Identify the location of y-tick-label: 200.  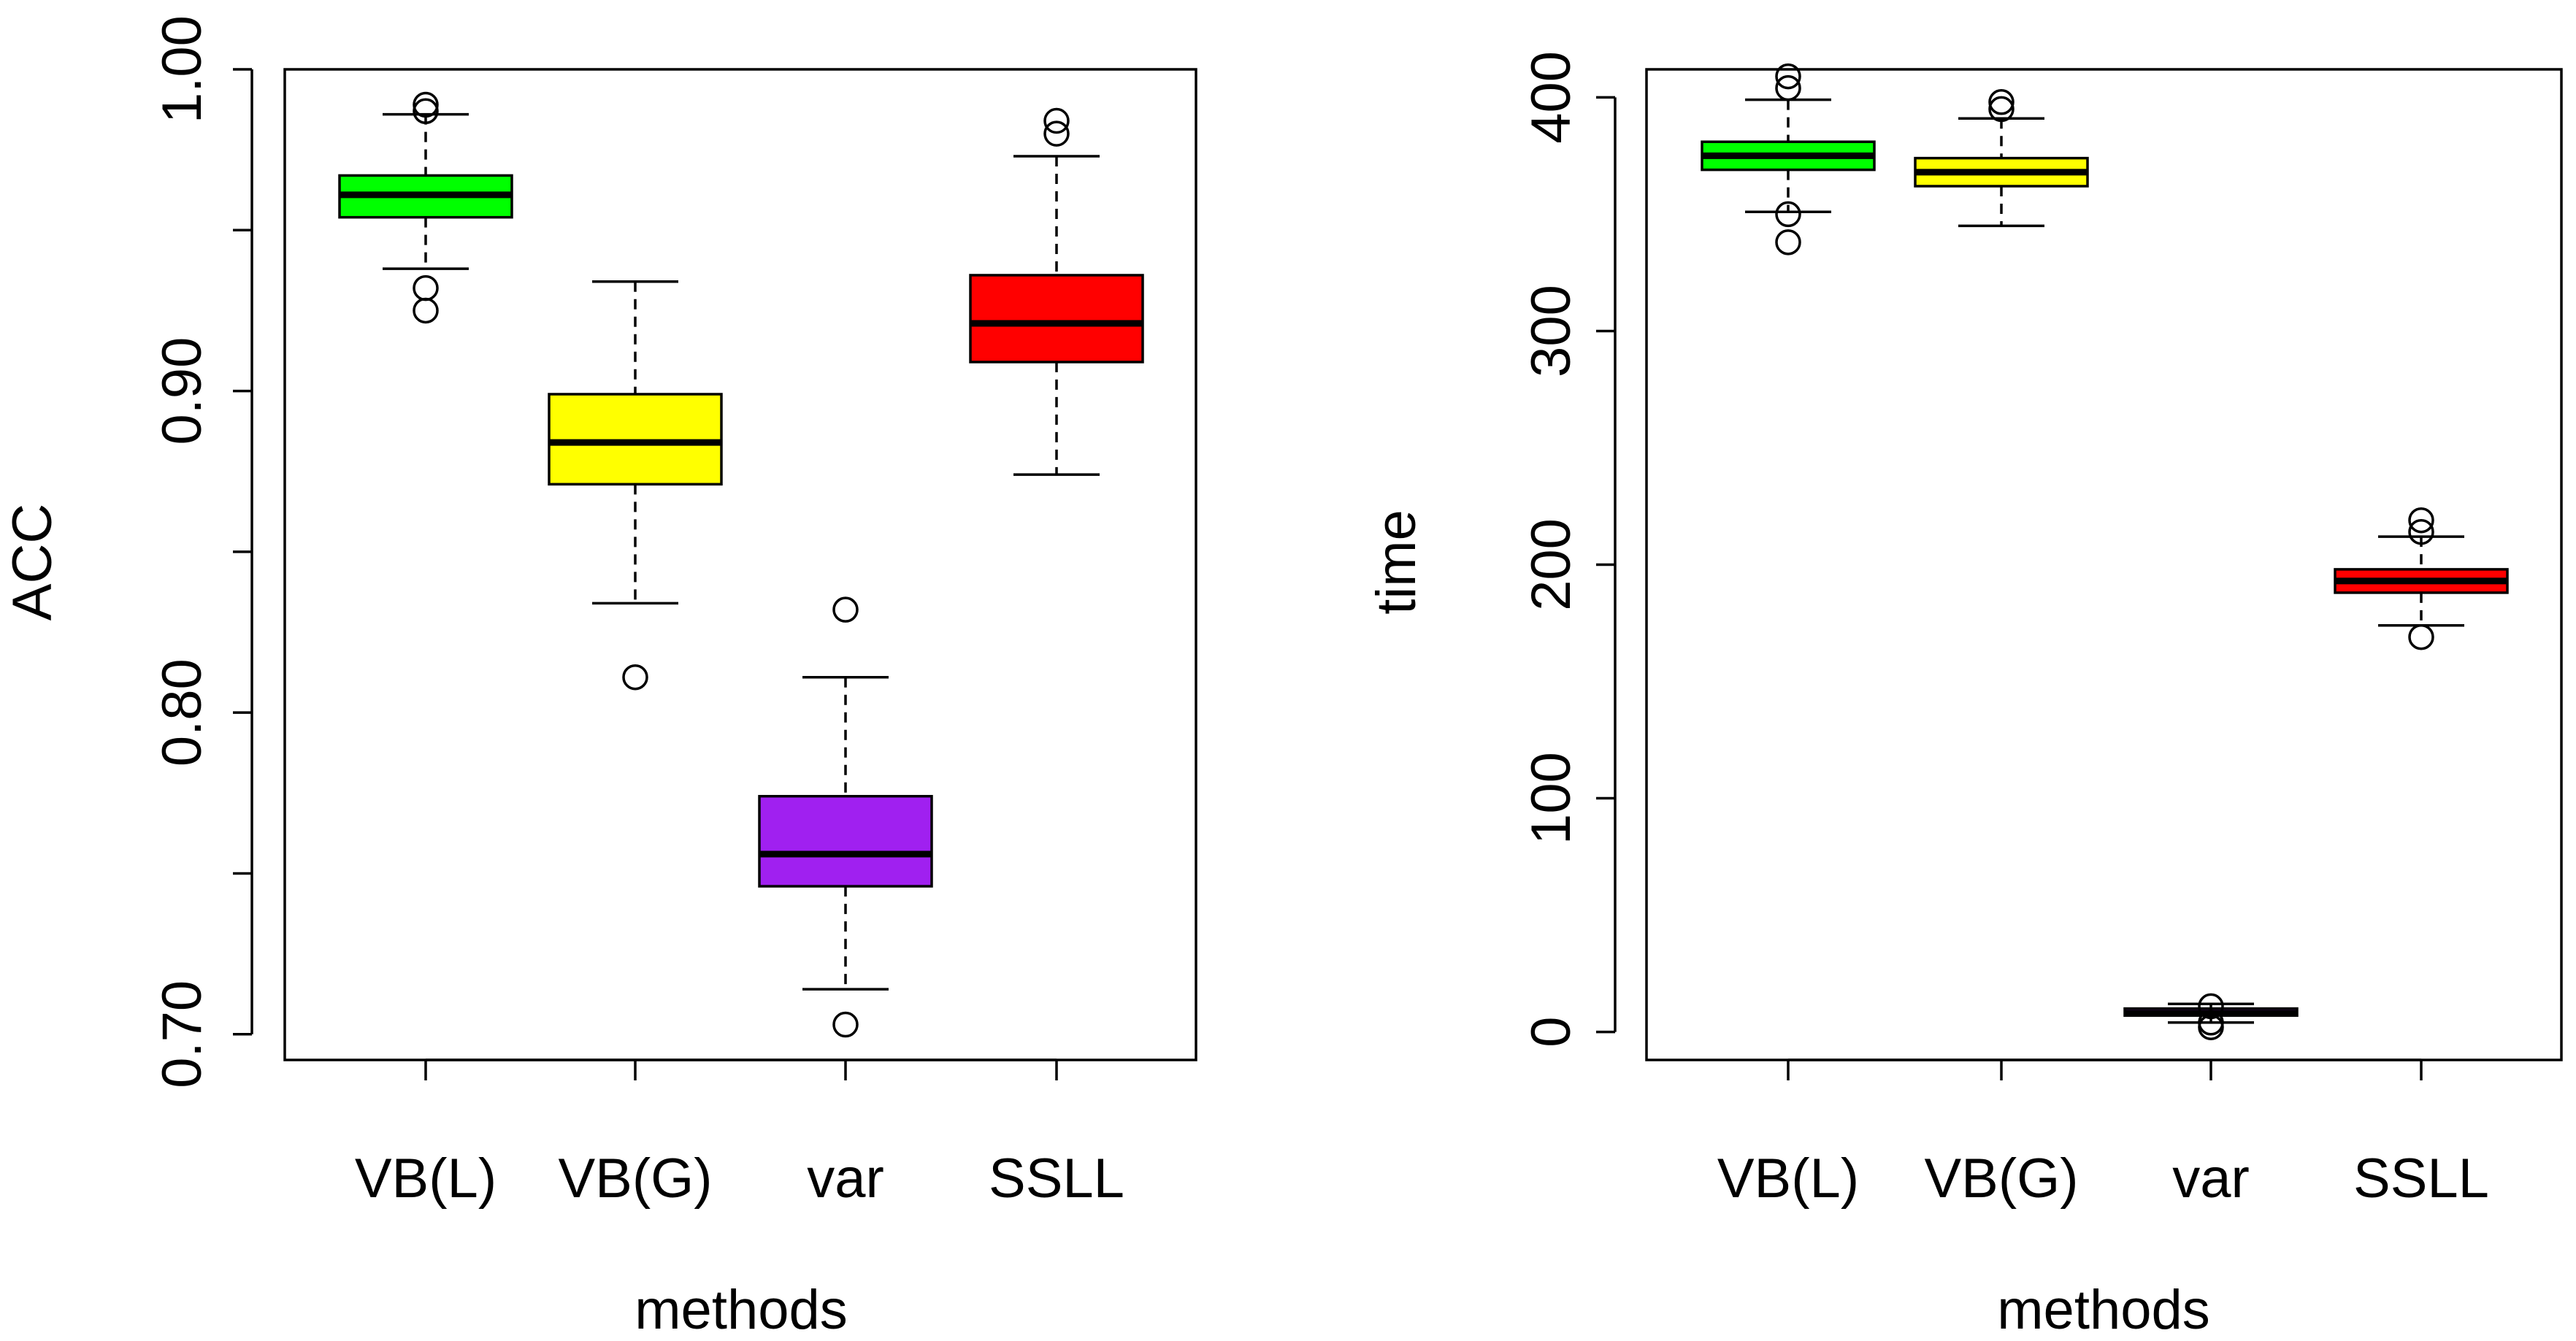
(1551, 565).